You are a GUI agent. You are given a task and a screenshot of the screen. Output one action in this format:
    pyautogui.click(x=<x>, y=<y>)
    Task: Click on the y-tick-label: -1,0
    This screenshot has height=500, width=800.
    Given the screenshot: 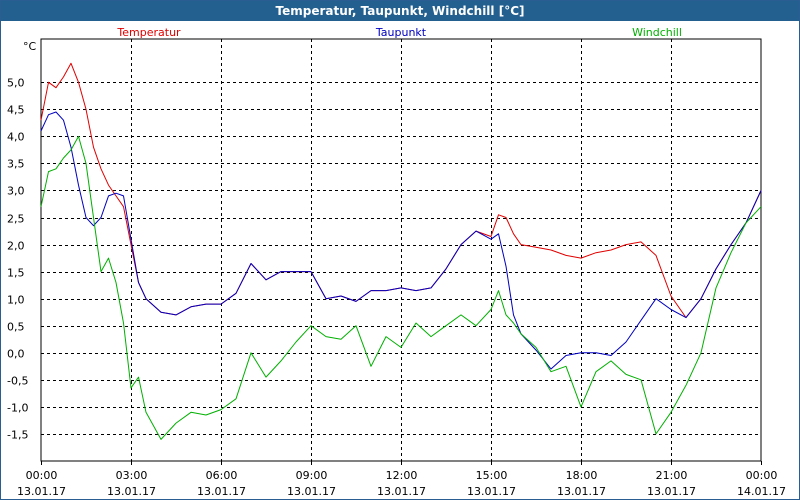 What is the action you would take?
    pyautogui.click(x=17, y=408)
    